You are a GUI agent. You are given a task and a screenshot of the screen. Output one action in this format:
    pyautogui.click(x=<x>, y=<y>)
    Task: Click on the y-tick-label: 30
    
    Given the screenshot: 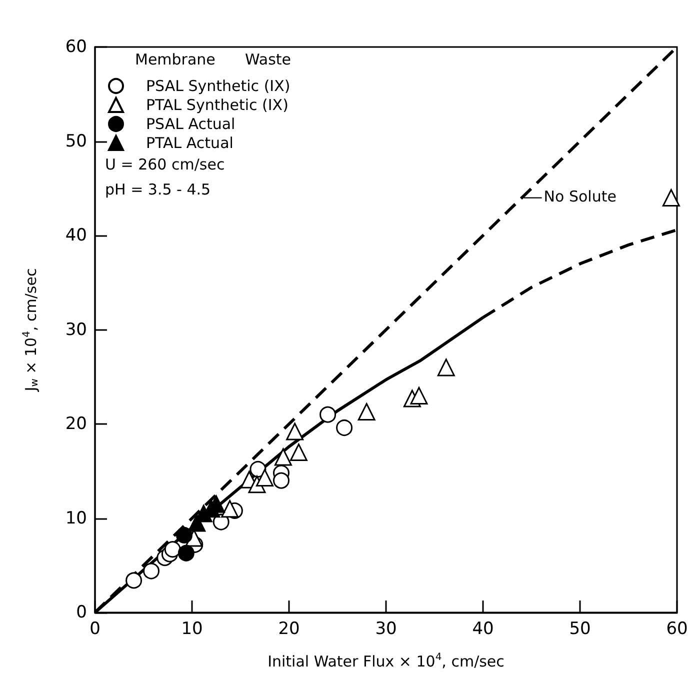 What is the action you would take?
    pyautogui.click(x=76, y=330)
    